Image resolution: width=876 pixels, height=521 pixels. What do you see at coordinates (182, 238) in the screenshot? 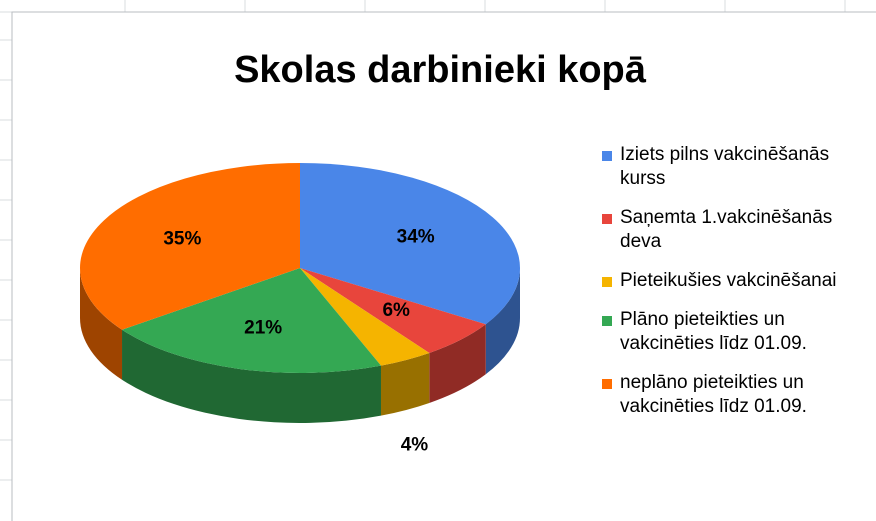
I see `data-label: 35%` at bounding box center [182, 238].